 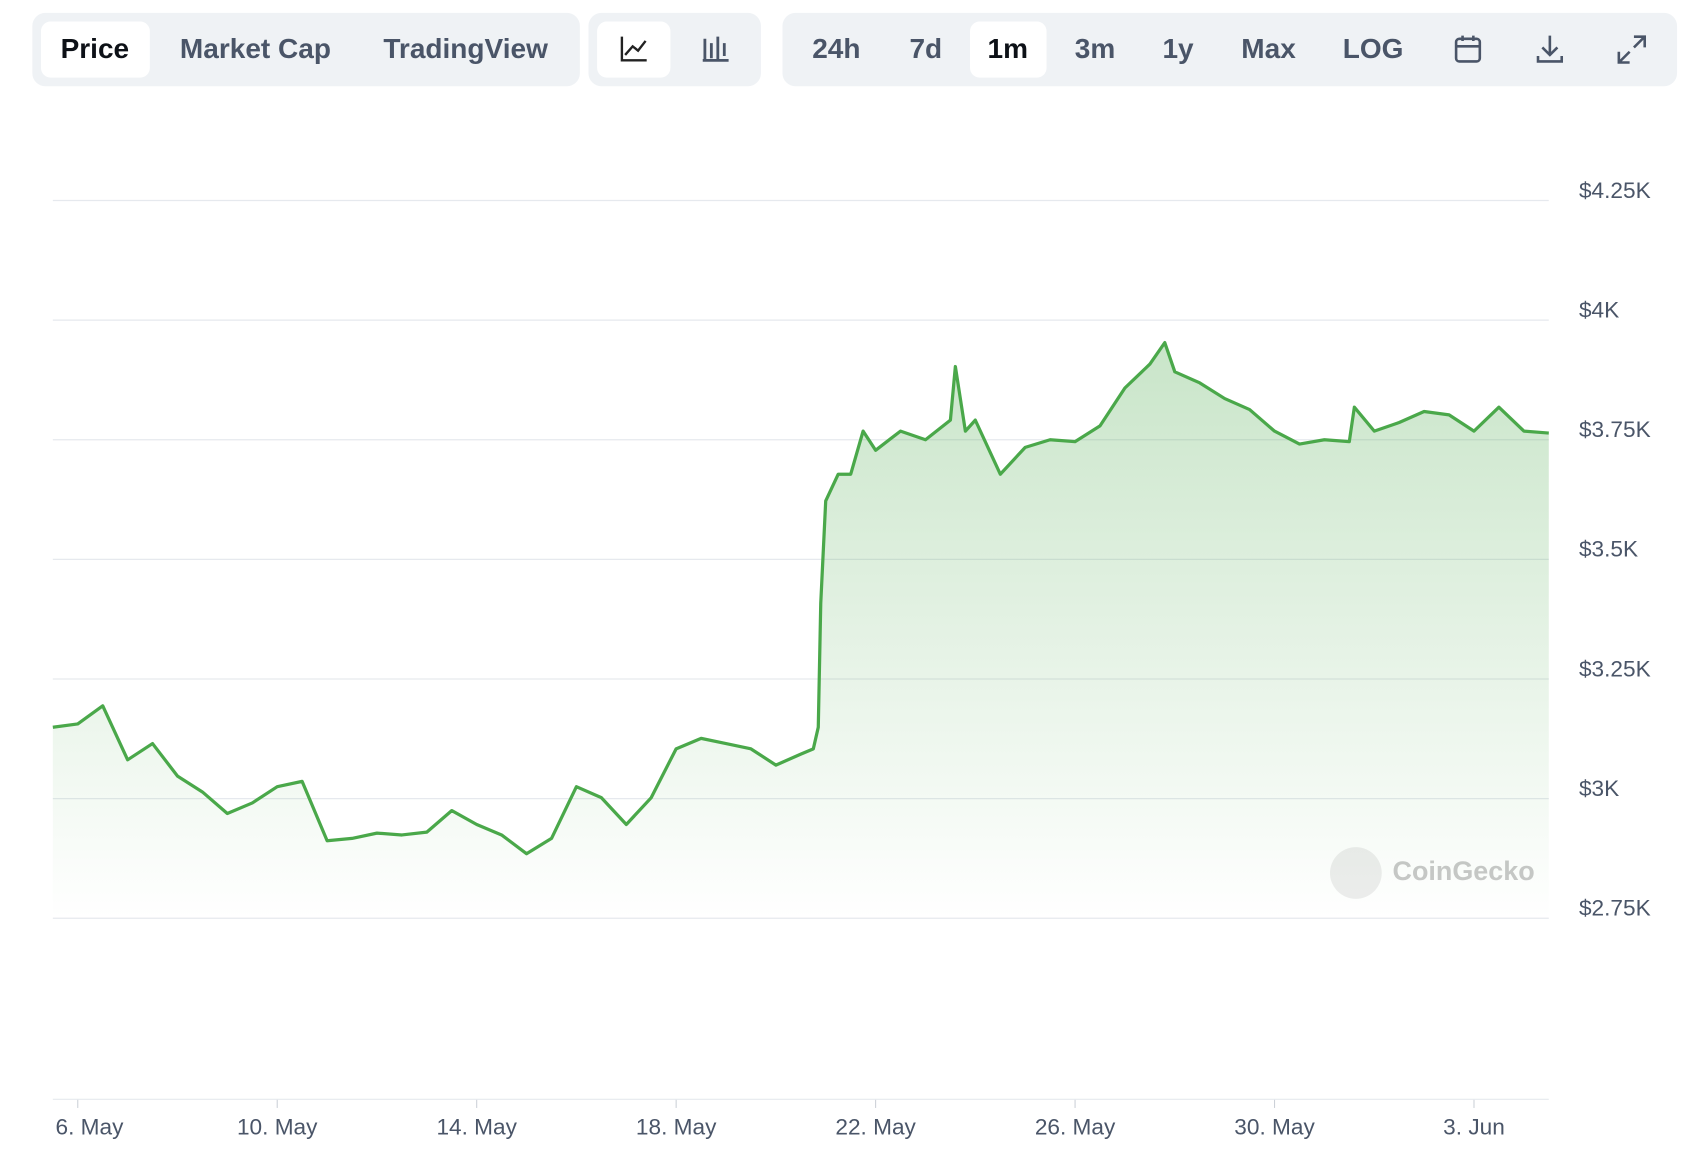 I want to click on x-tick-label: 22. May, so click(x=875, y=1126).